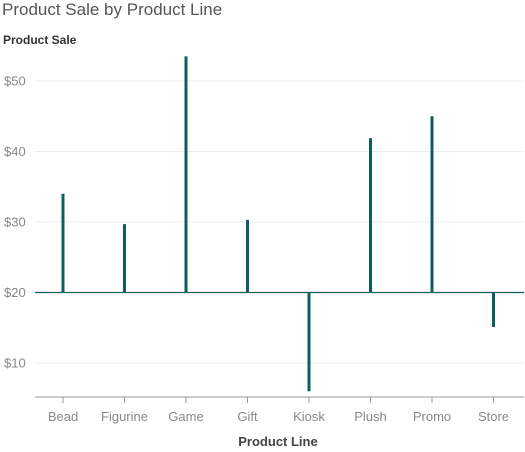 The height and width of the screenshot is (452, 525). Describe the element at coordinates (124, 416) in the screenshot. I see `x-tick-label: Figurine` at that location.